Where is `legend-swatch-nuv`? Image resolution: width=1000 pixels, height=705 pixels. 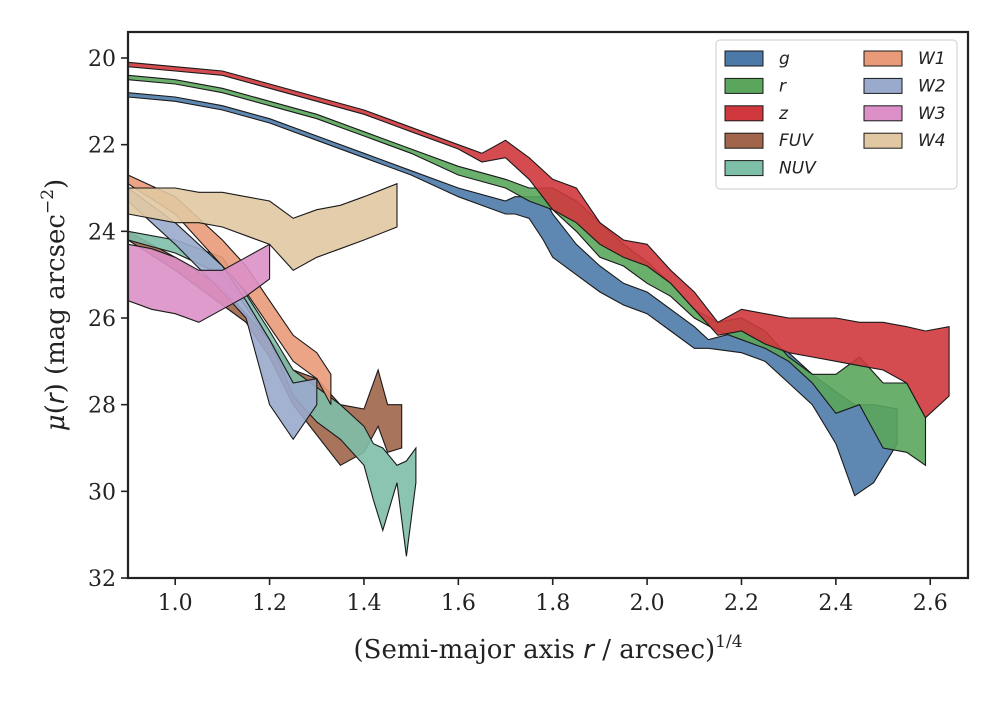 legend-swatch-nuv is located at coordinates (744, 168).